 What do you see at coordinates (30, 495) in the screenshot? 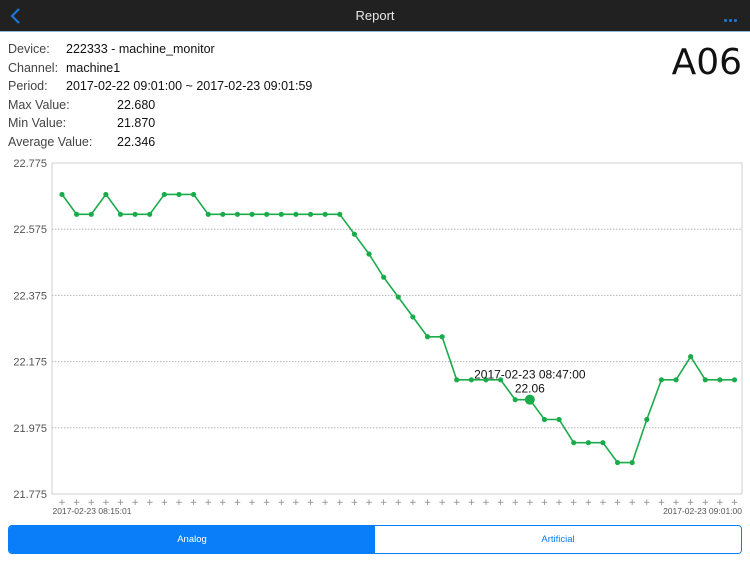
I see `y-tick-label: 21.775` at bounding box center [30, 495].